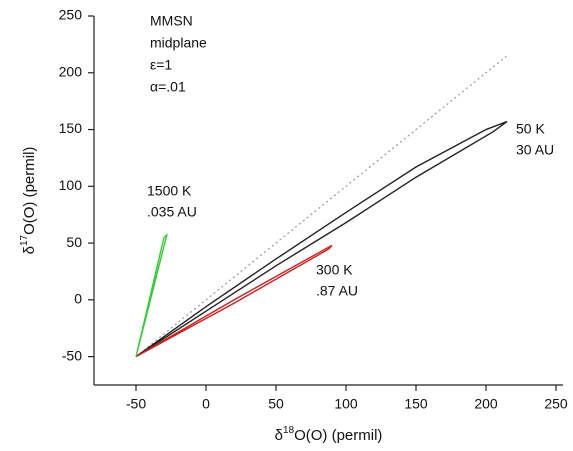 The width and height of the screenshot is (573, 451). What do you see at coordinates (279, 435) in the screenshot?
I see `x-axis-label-prefix: δ` at bounding box center [279, 435].